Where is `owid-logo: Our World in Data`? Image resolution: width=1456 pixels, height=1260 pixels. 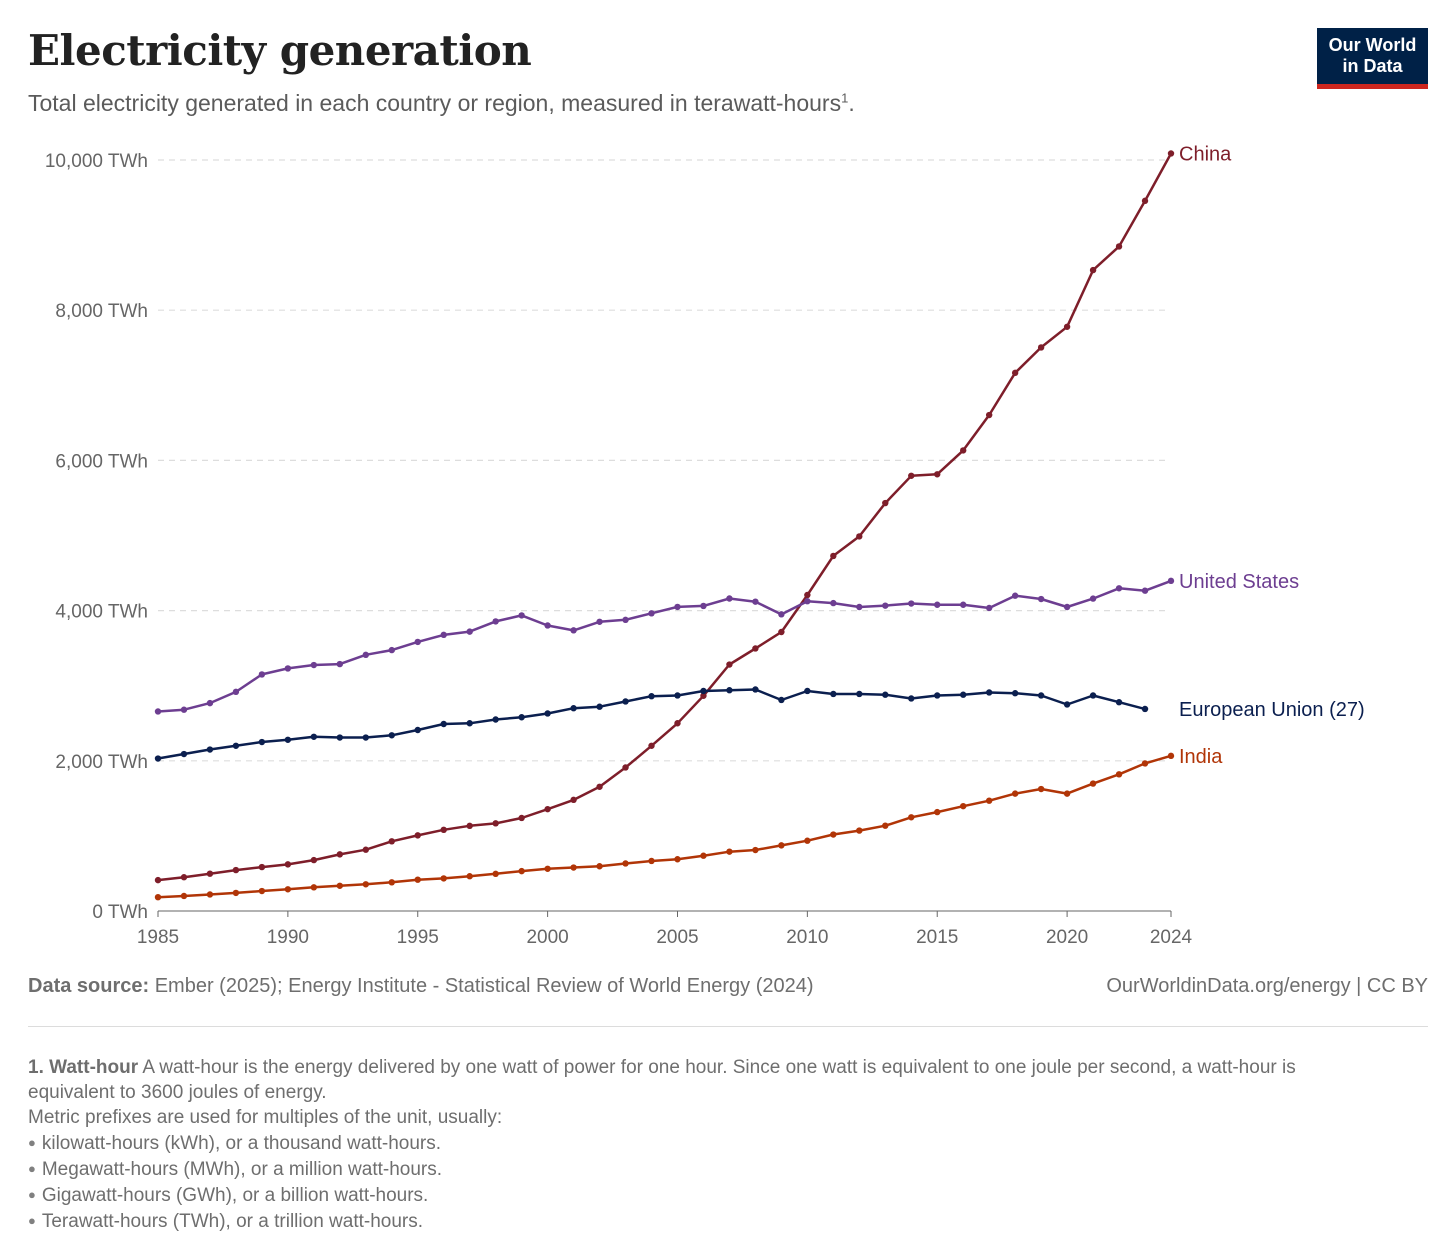 owid-logo: Our World in Data is located at coordinates (1372, 58).